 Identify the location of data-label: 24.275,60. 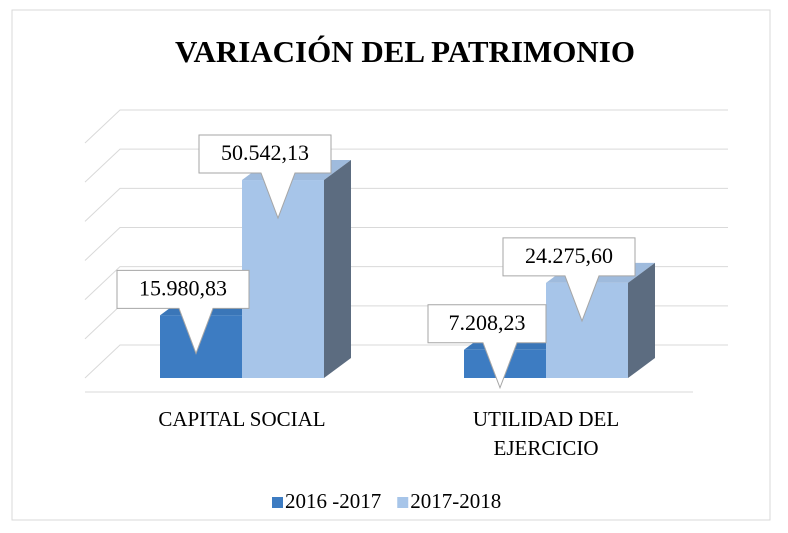
(569, 255).